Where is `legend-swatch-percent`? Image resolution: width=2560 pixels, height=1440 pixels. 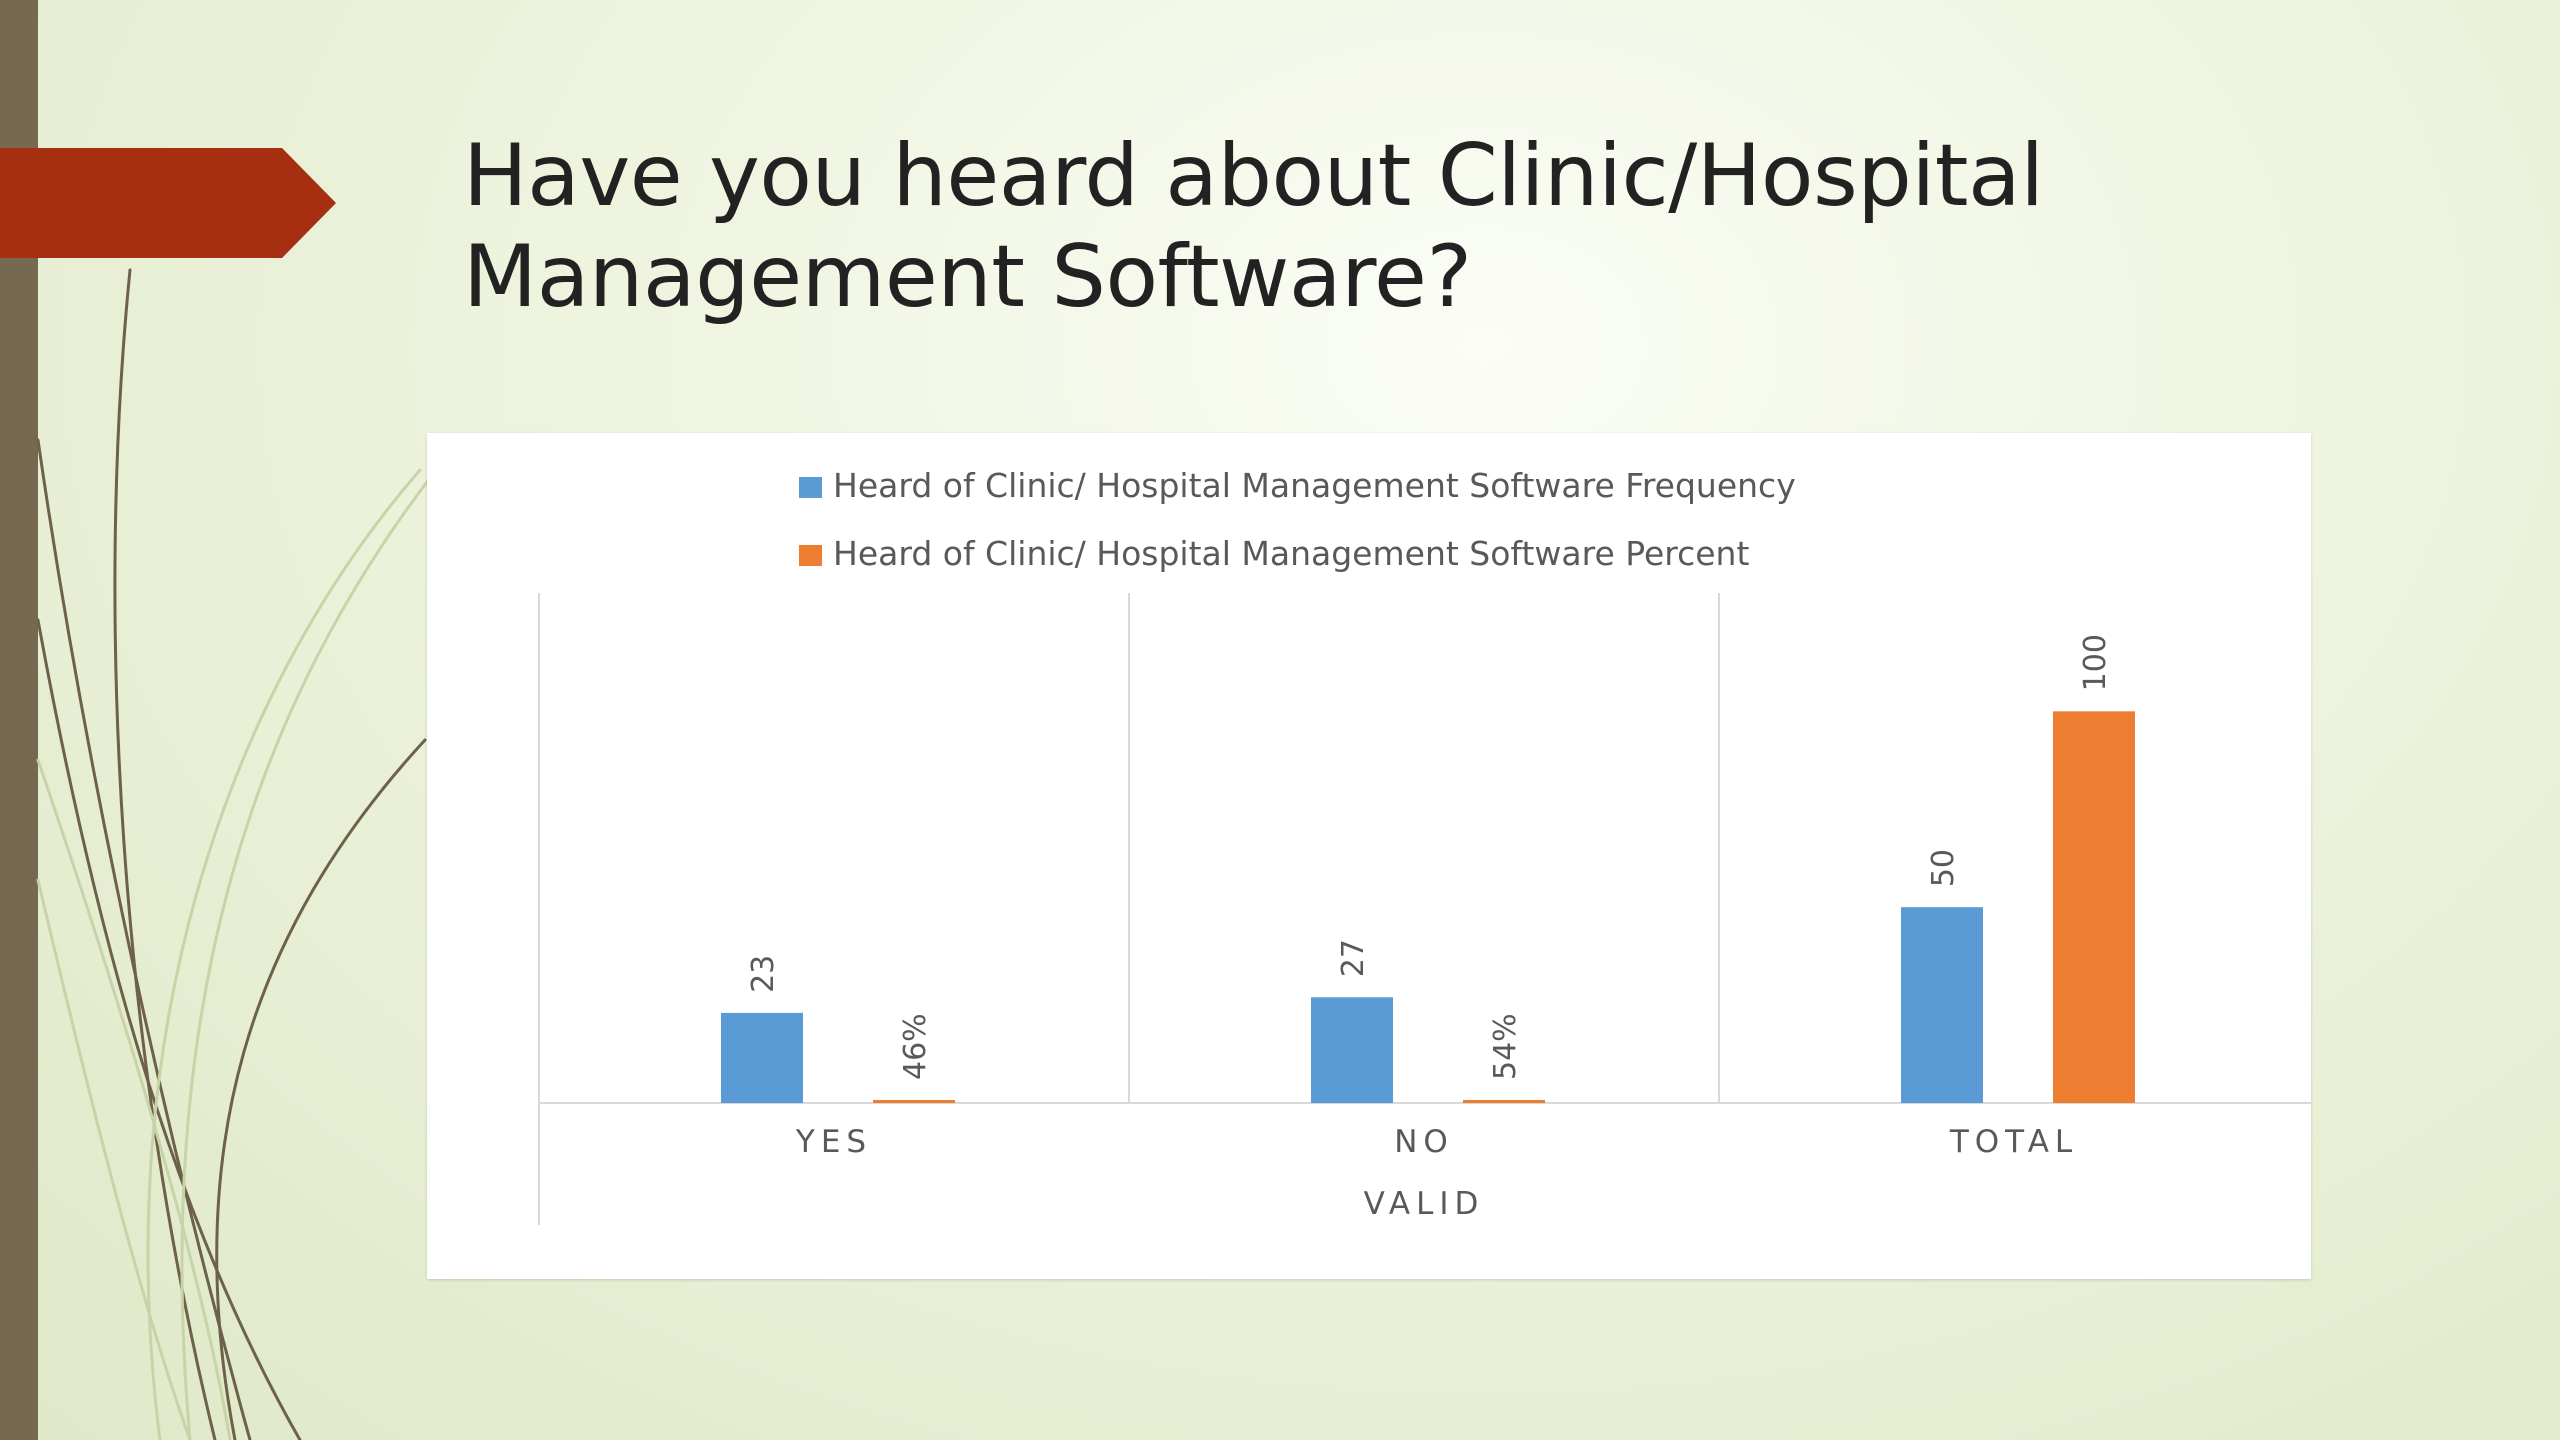
legend-swatch-percent is located at coordinates (810, 555).